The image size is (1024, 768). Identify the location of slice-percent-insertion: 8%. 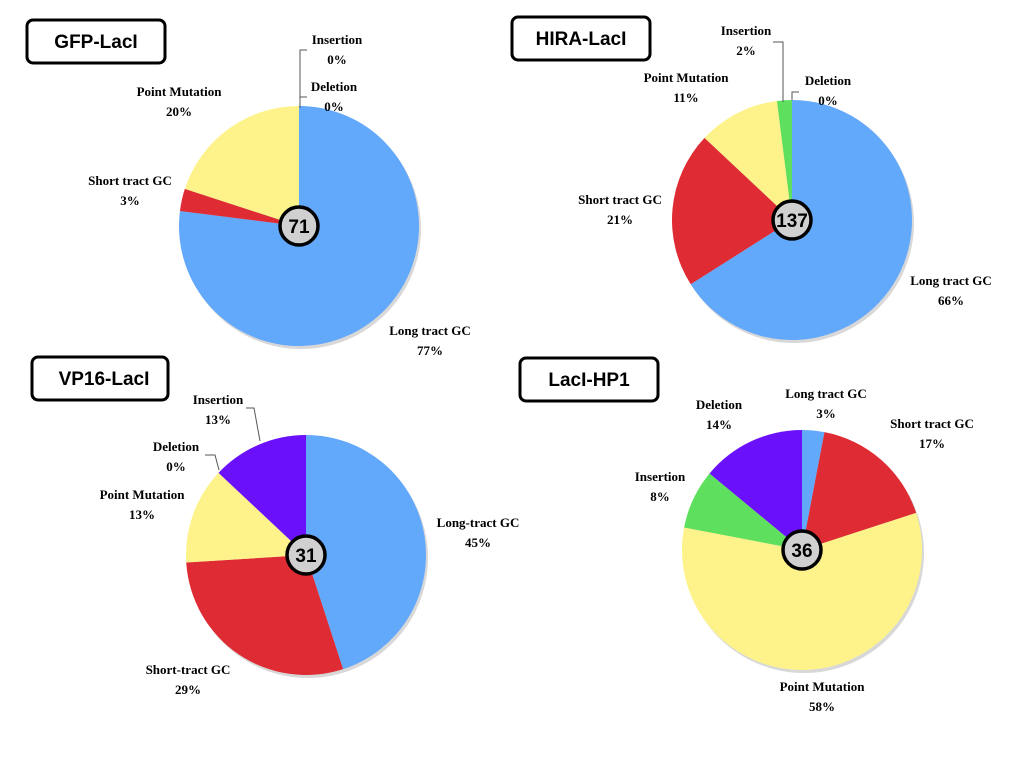
(660, 496).